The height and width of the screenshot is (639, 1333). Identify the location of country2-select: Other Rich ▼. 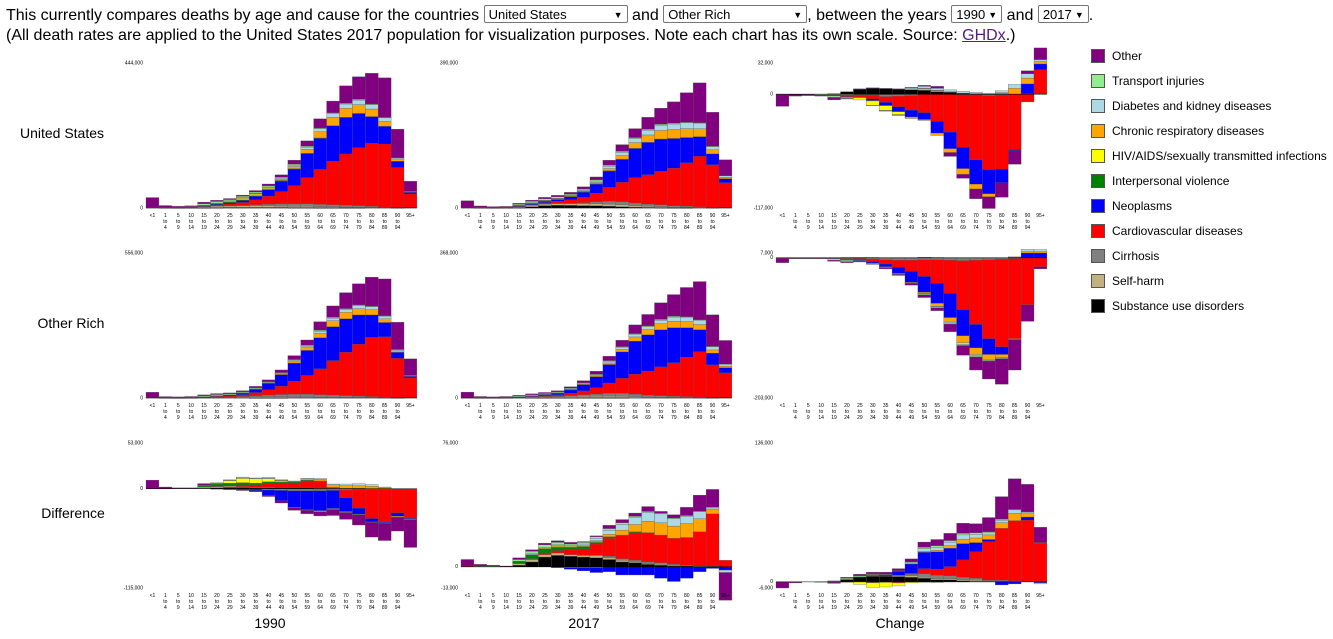
(735, 14).